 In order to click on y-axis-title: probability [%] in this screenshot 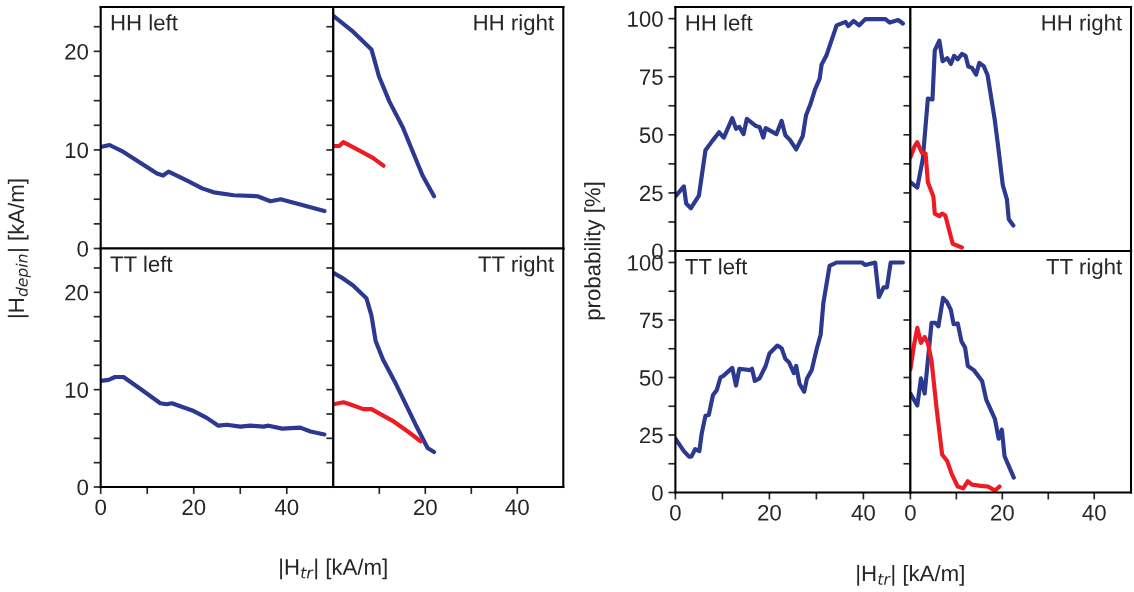, I will do `click(594, 251)`.